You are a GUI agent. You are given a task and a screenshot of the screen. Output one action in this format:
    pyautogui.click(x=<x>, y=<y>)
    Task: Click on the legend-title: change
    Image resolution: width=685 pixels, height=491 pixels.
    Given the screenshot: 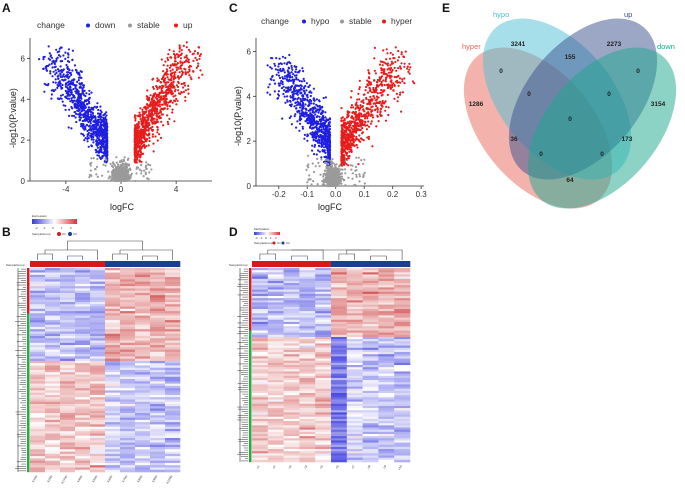 What is the action you would take?
    pyautogui.click(x=275, y=21)
    